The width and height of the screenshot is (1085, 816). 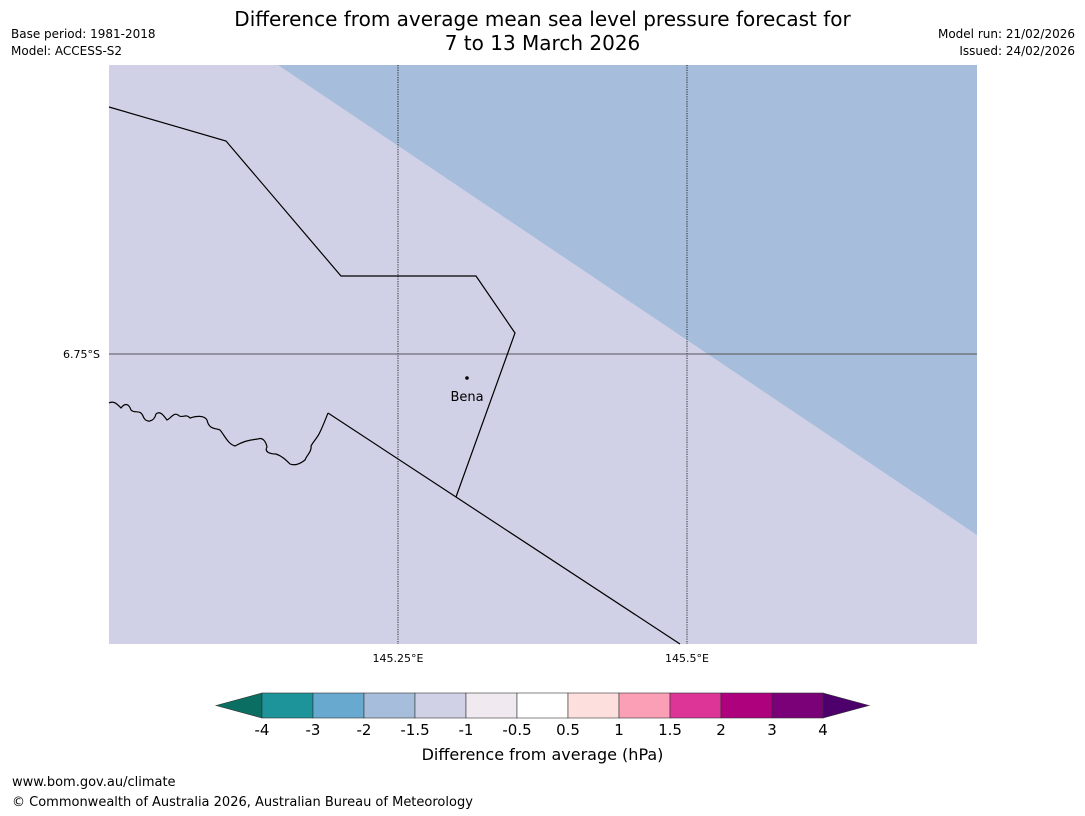 What do you see at coordinates (364, 730) in the screenshot?
I see `colorbar-tick-label: -2` at bounding box center [364, 730].